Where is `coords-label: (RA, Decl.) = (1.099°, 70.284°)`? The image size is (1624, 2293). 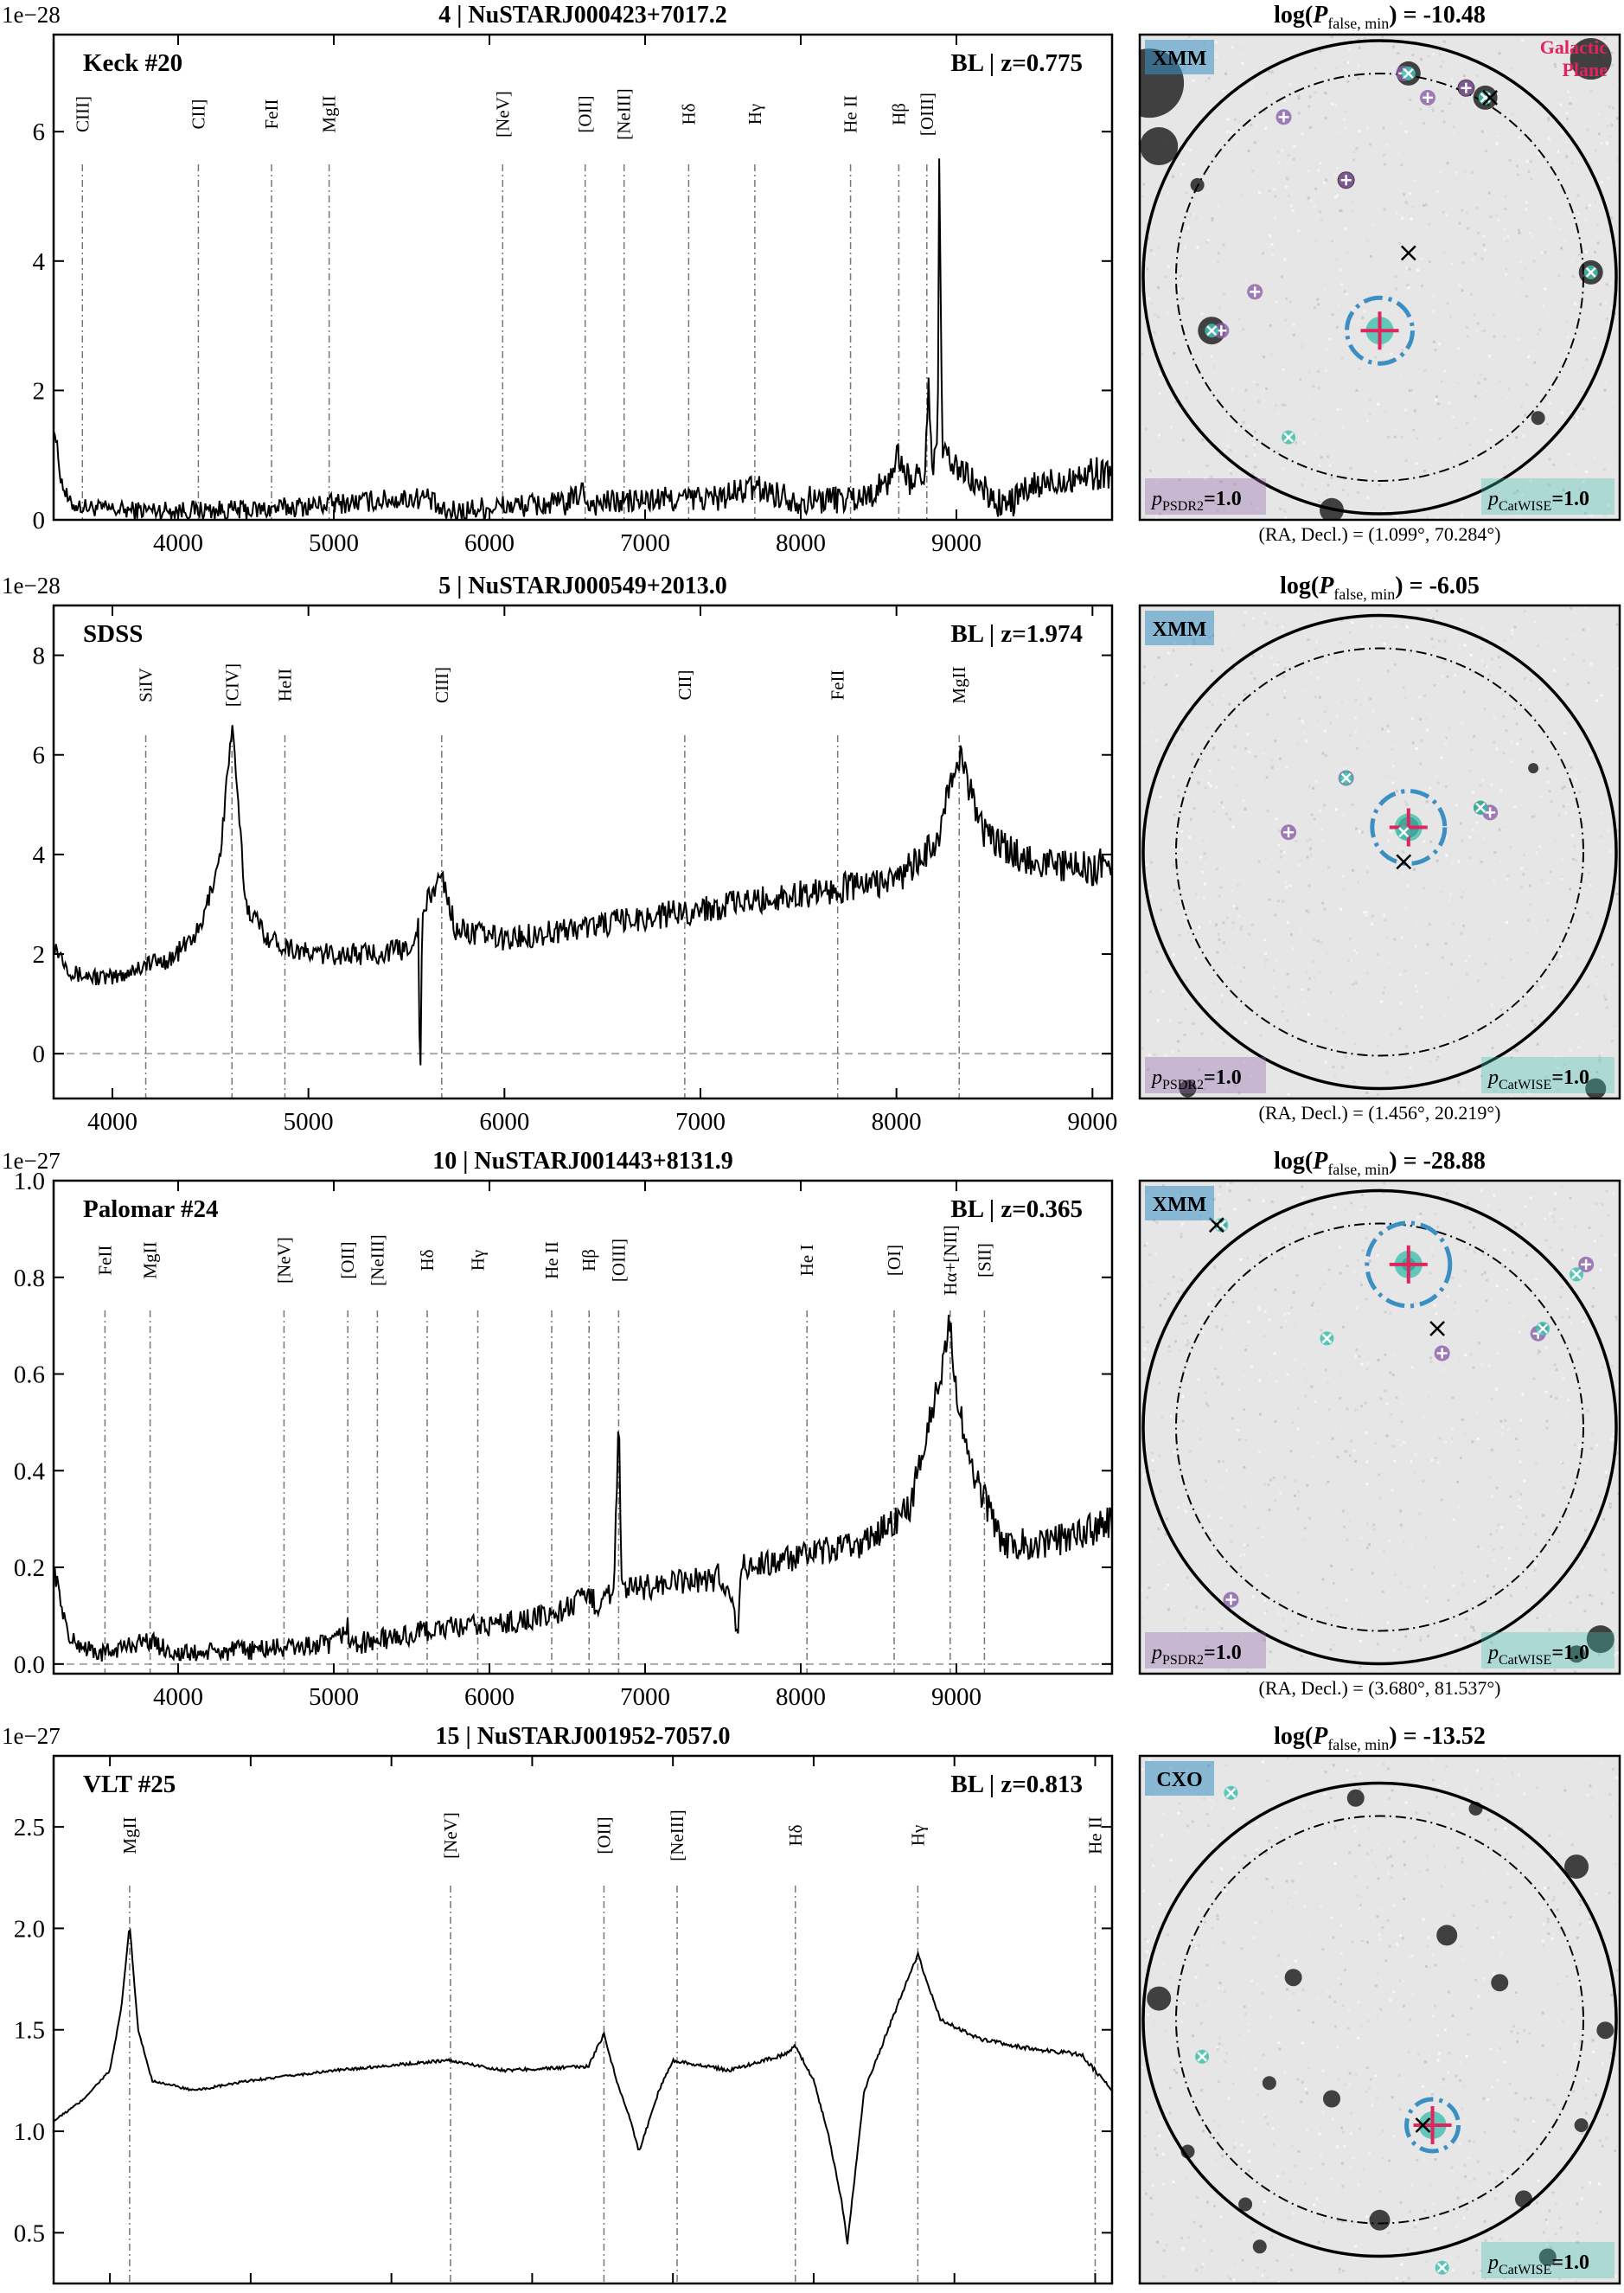
coords-label: (RA, Decl.) = (1.099°, 70.284°) is located at coordinates (1380, 534).